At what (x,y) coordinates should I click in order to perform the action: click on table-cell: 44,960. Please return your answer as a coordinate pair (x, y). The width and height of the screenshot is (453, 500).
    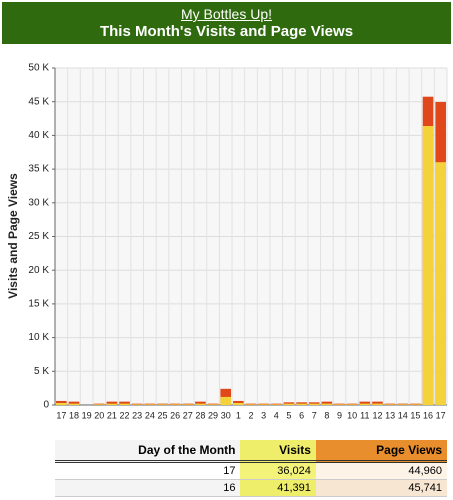
    Looking at the image, I should click on (381, 470).